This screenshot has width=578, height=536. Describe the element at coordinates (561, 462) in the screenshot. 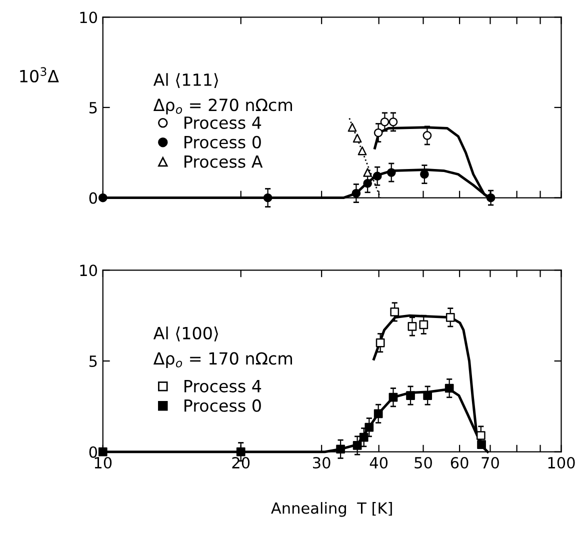

I see `x-tick-label: 100` at that location.